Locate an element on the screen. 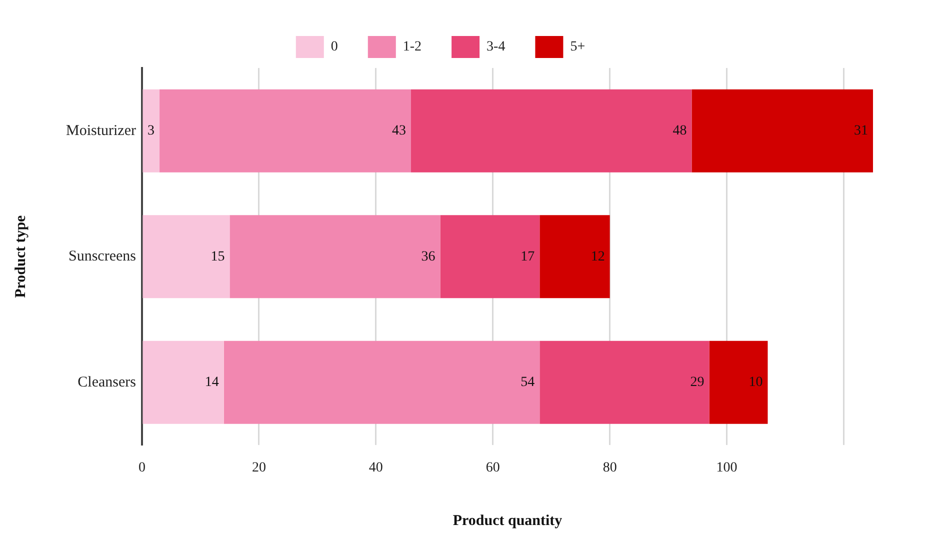 The width and height of the screenshot is (937, 534). legend-label: 3-4 is located at coordinates (496, 47).